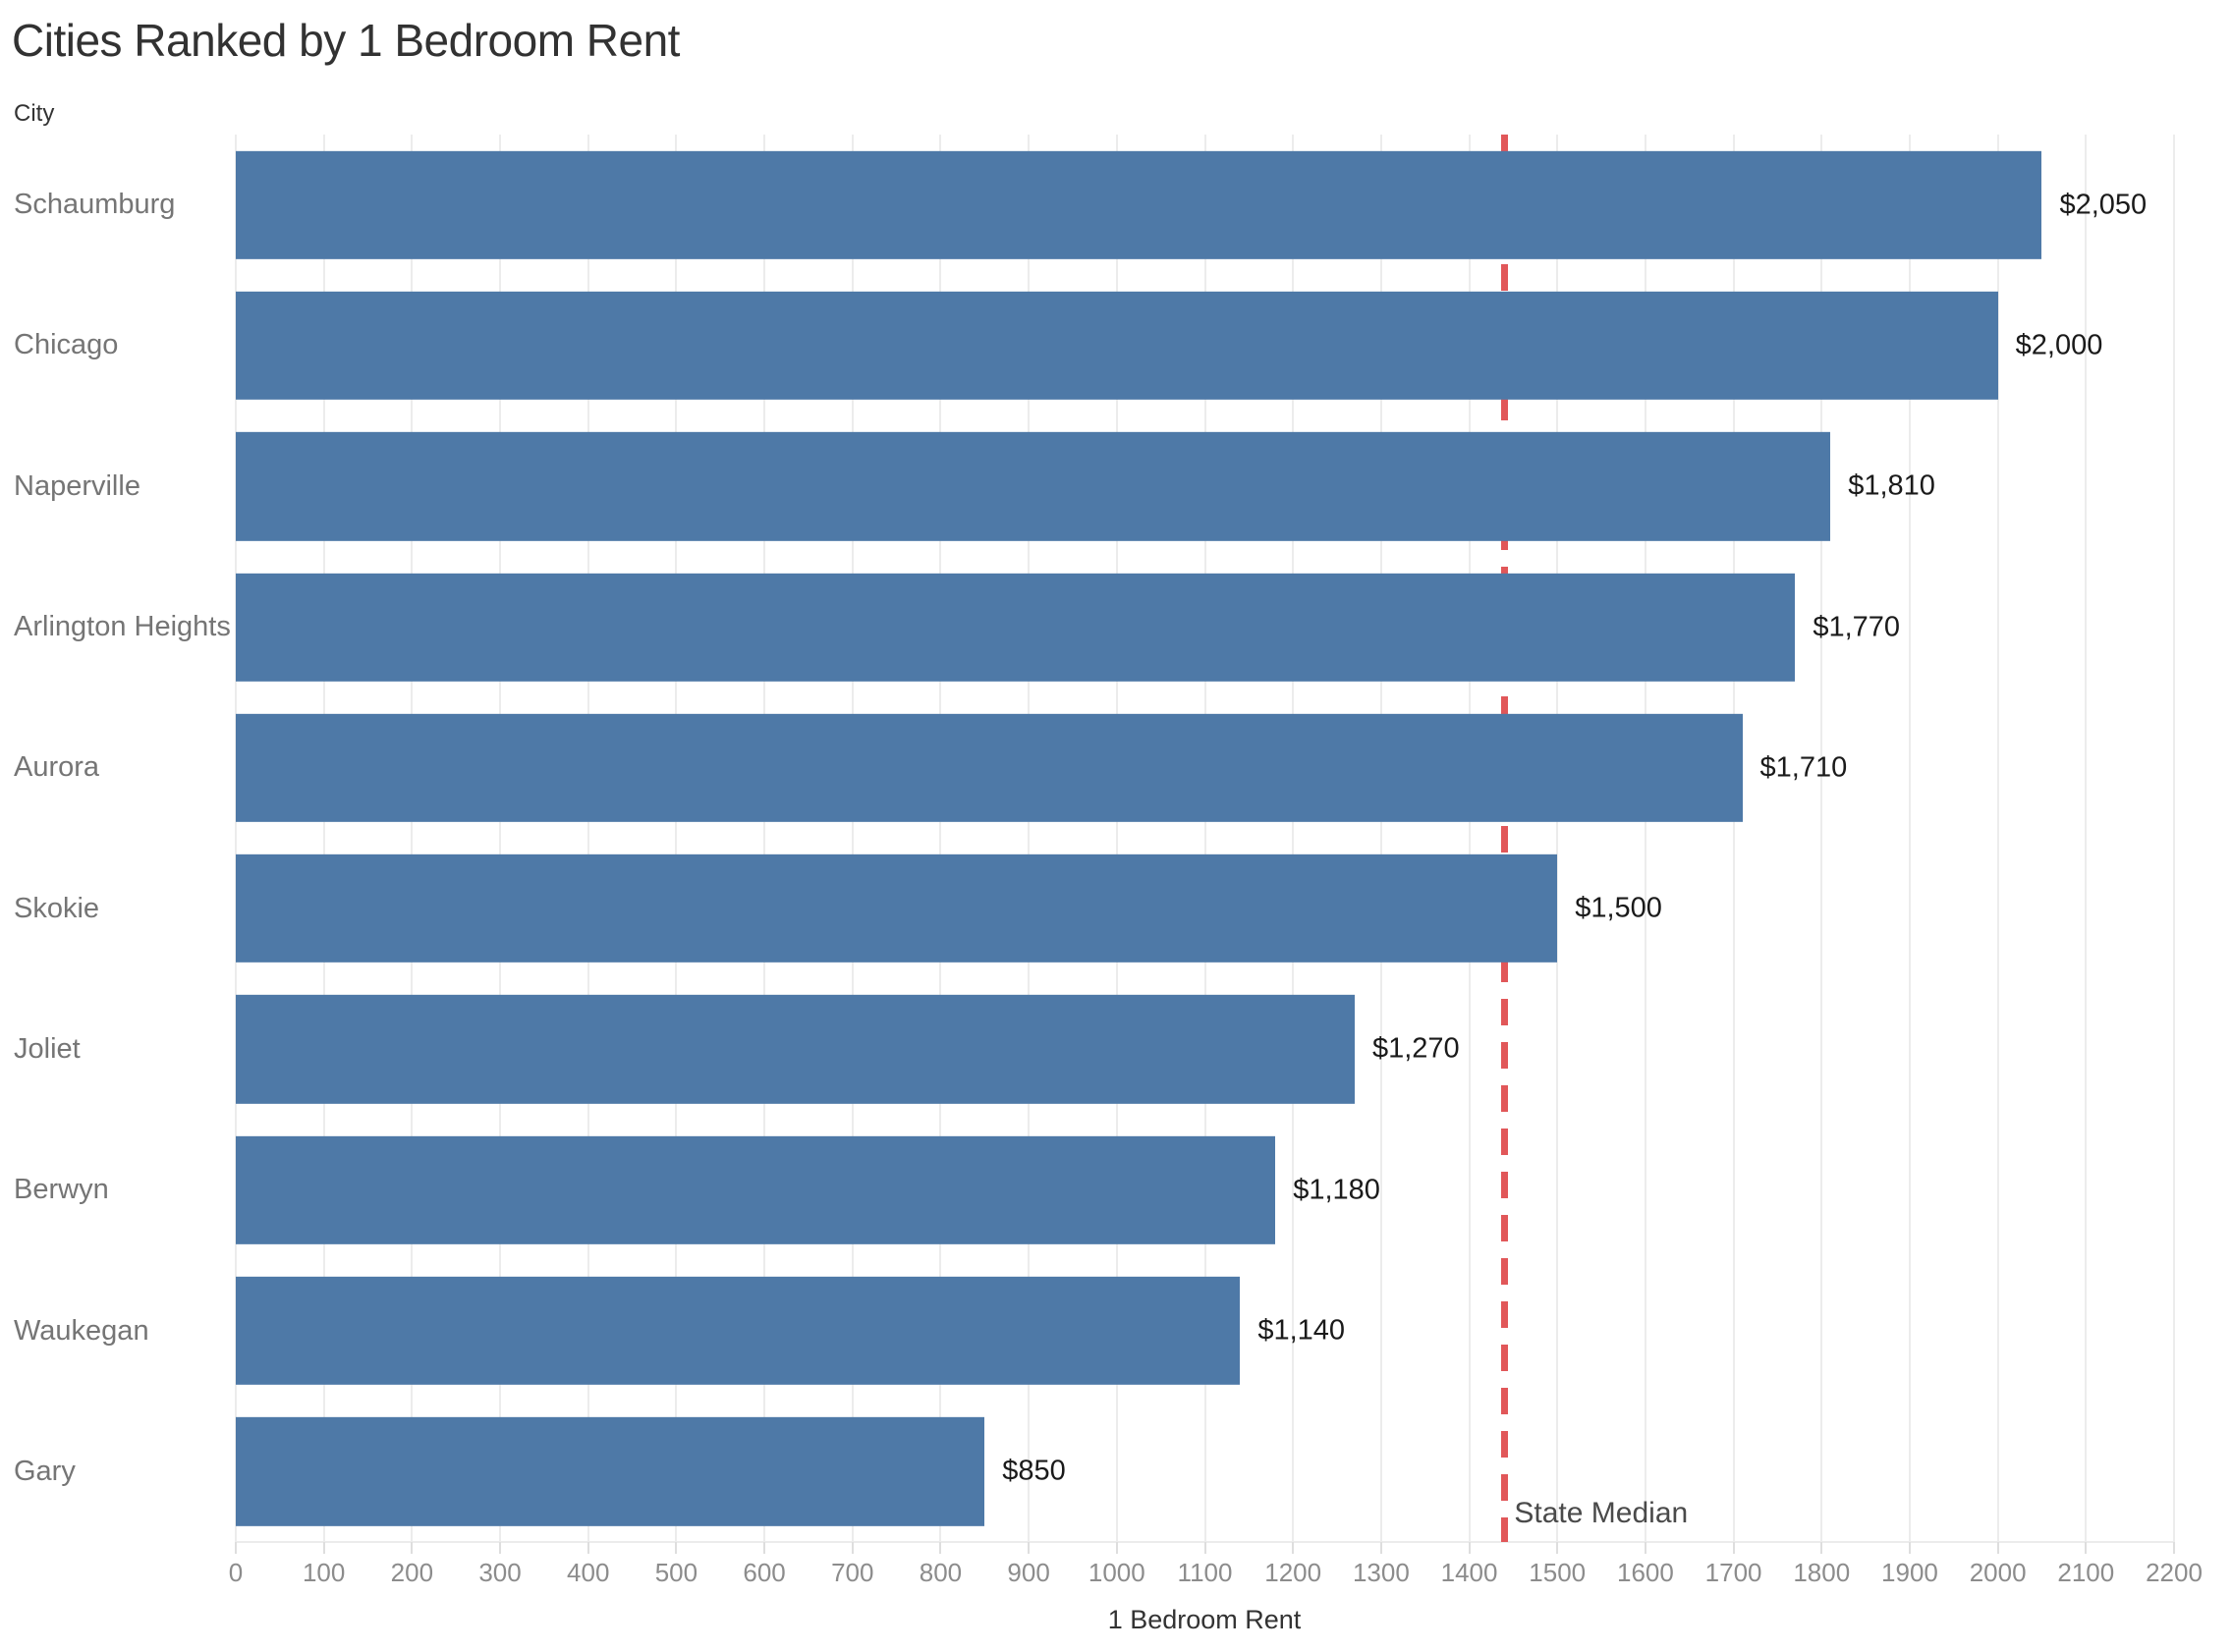 Image resolution: width=2232 pixels, height=1652 pixels. I want to click on bar-track: $1,140, so click(1205, 1330).